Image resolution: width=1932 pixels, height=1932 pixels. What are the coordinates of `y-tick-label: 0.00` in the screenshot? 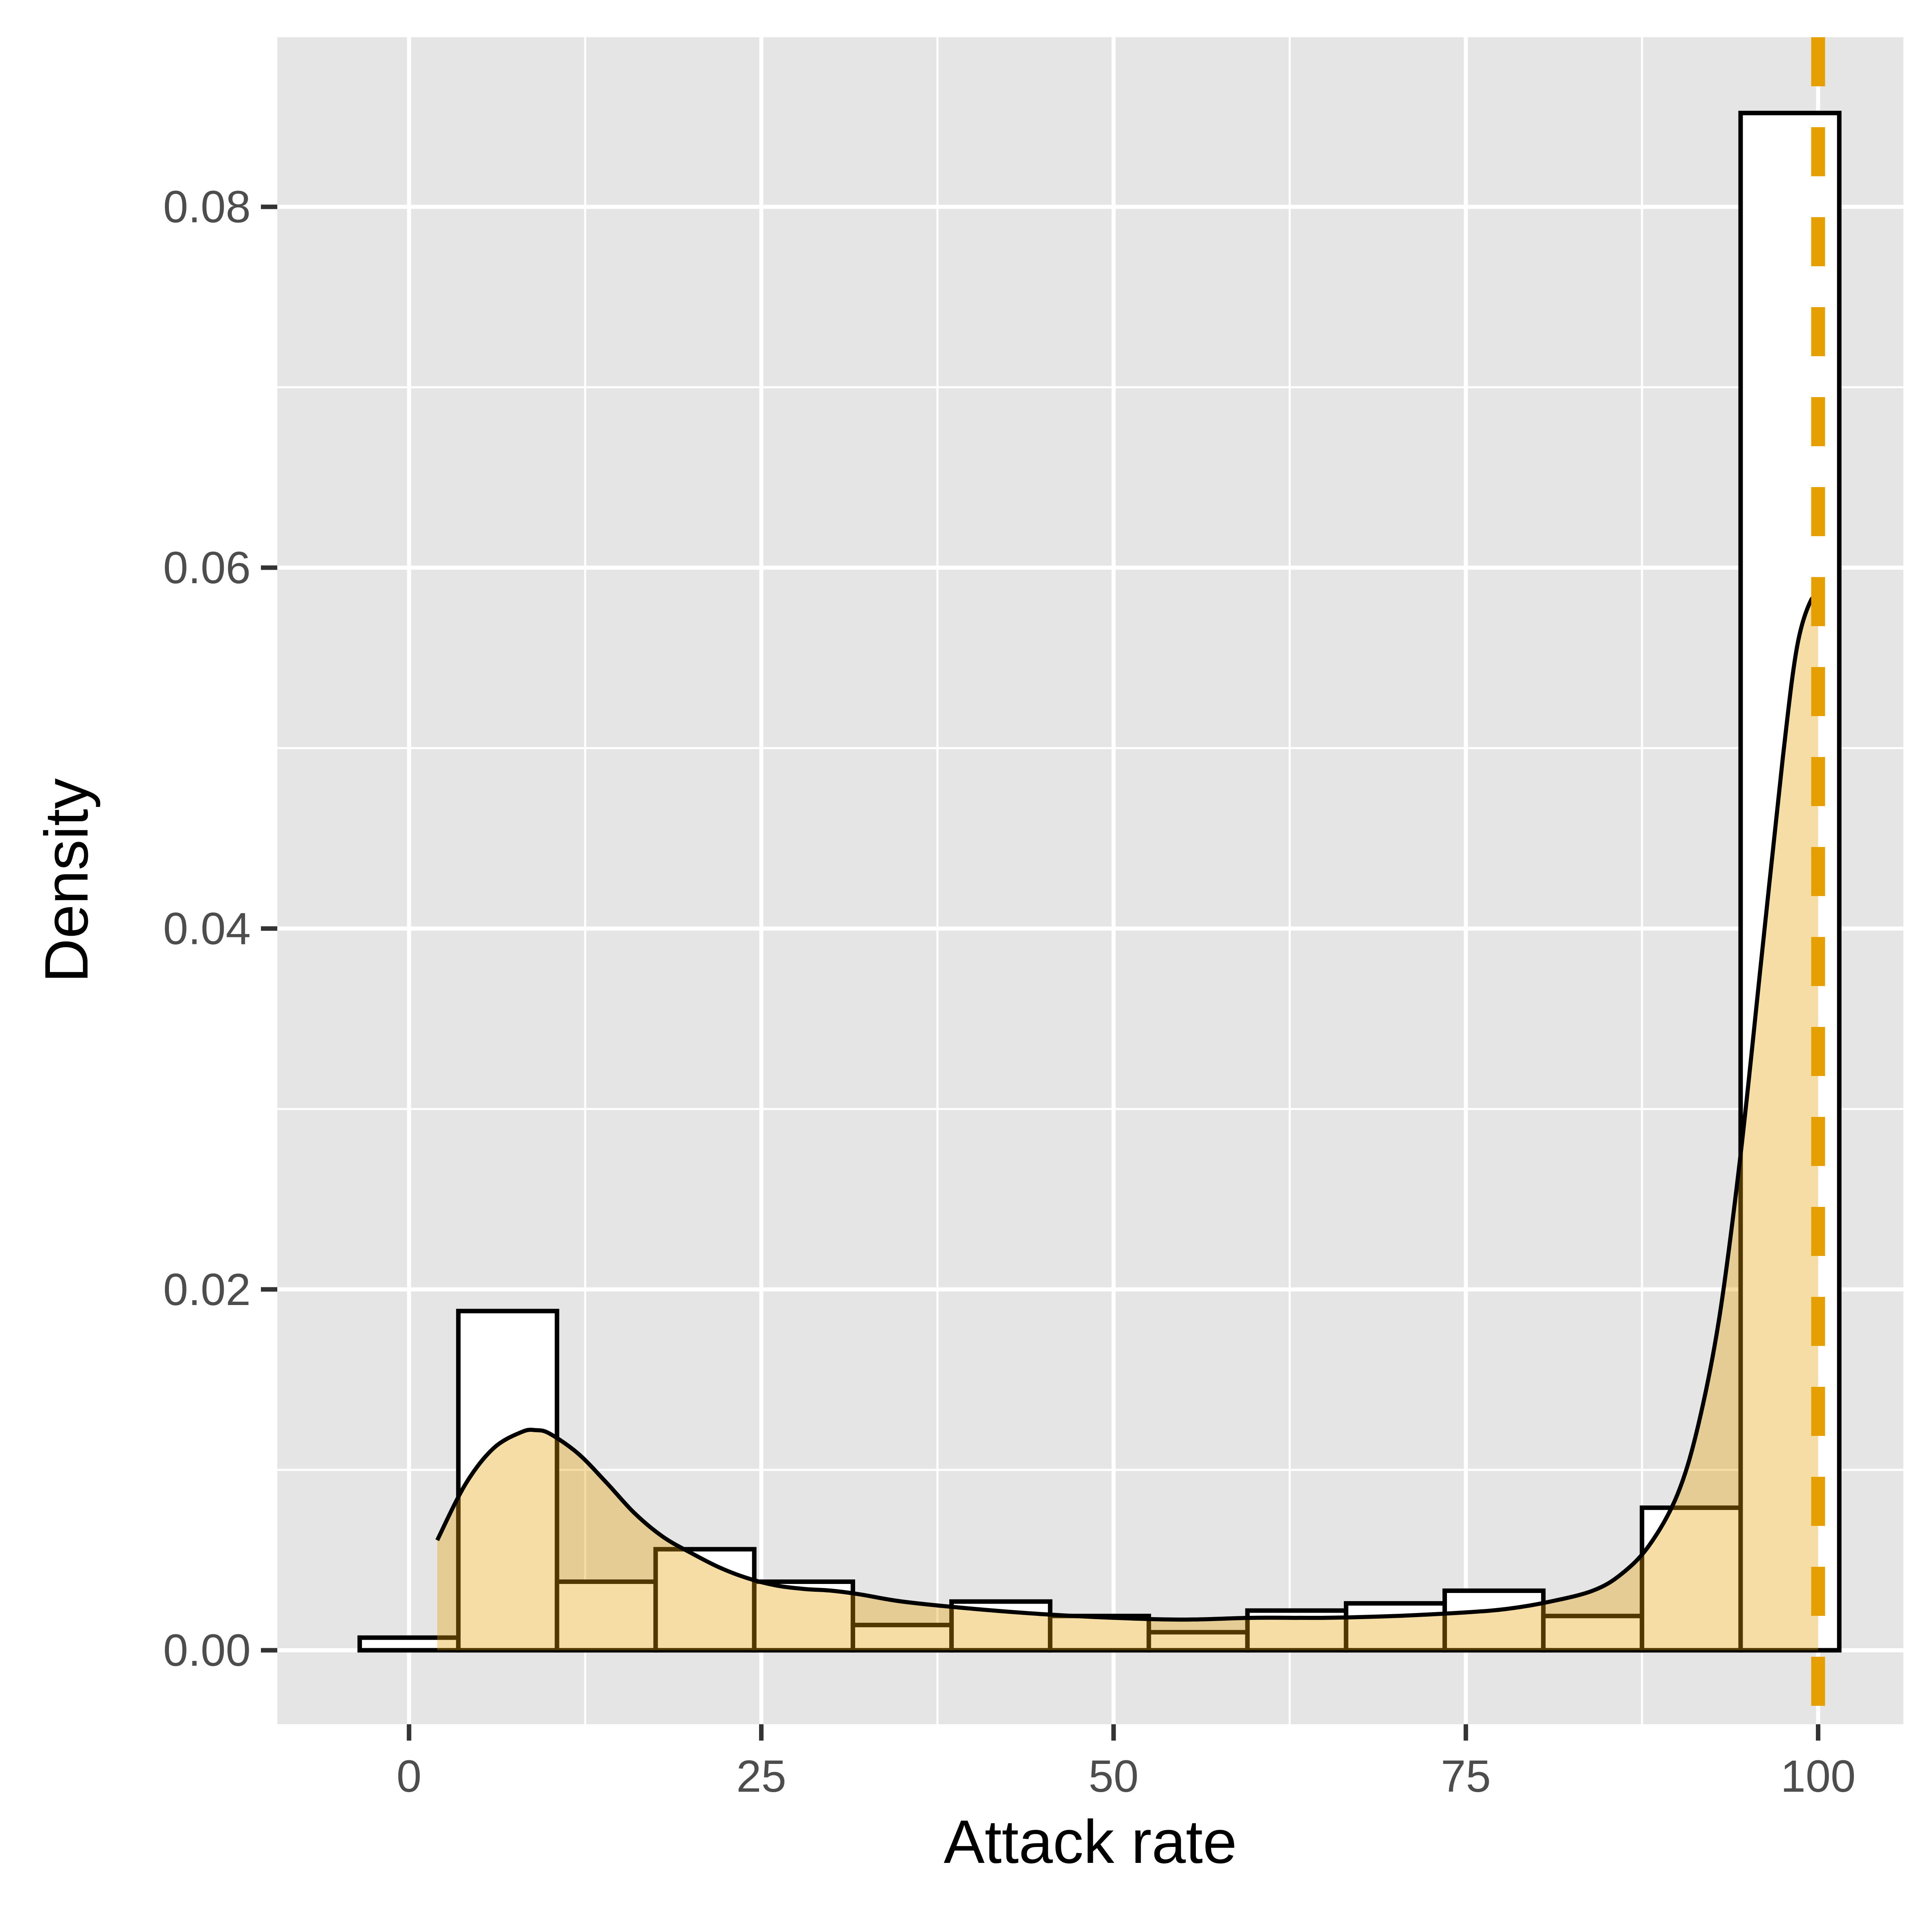 It's located at (207, 1651).